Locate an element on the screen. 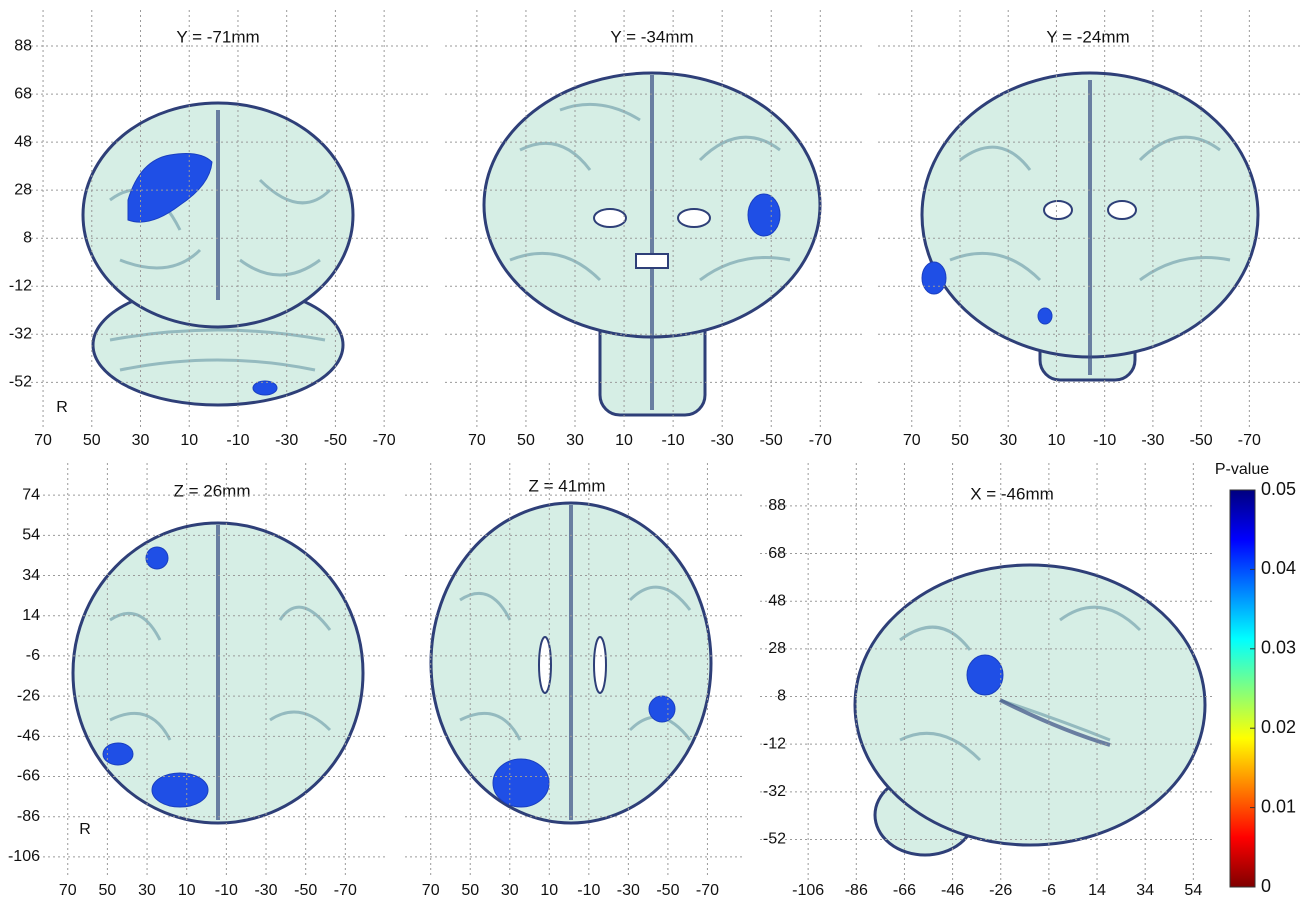  colorbar-title: P-value is located at coordinates (1242, 469).